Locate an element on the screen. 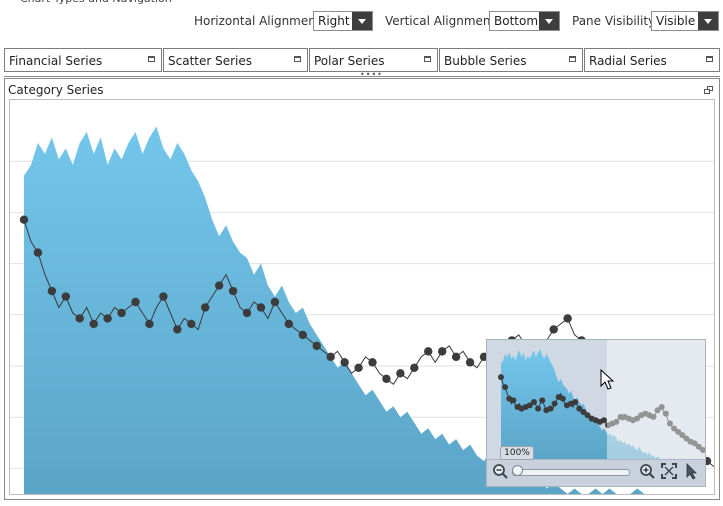 Image resolution: width=723 pixels, height=506 pixels. horizontal-alignment-value: Right is located at coordinates (334, 21).